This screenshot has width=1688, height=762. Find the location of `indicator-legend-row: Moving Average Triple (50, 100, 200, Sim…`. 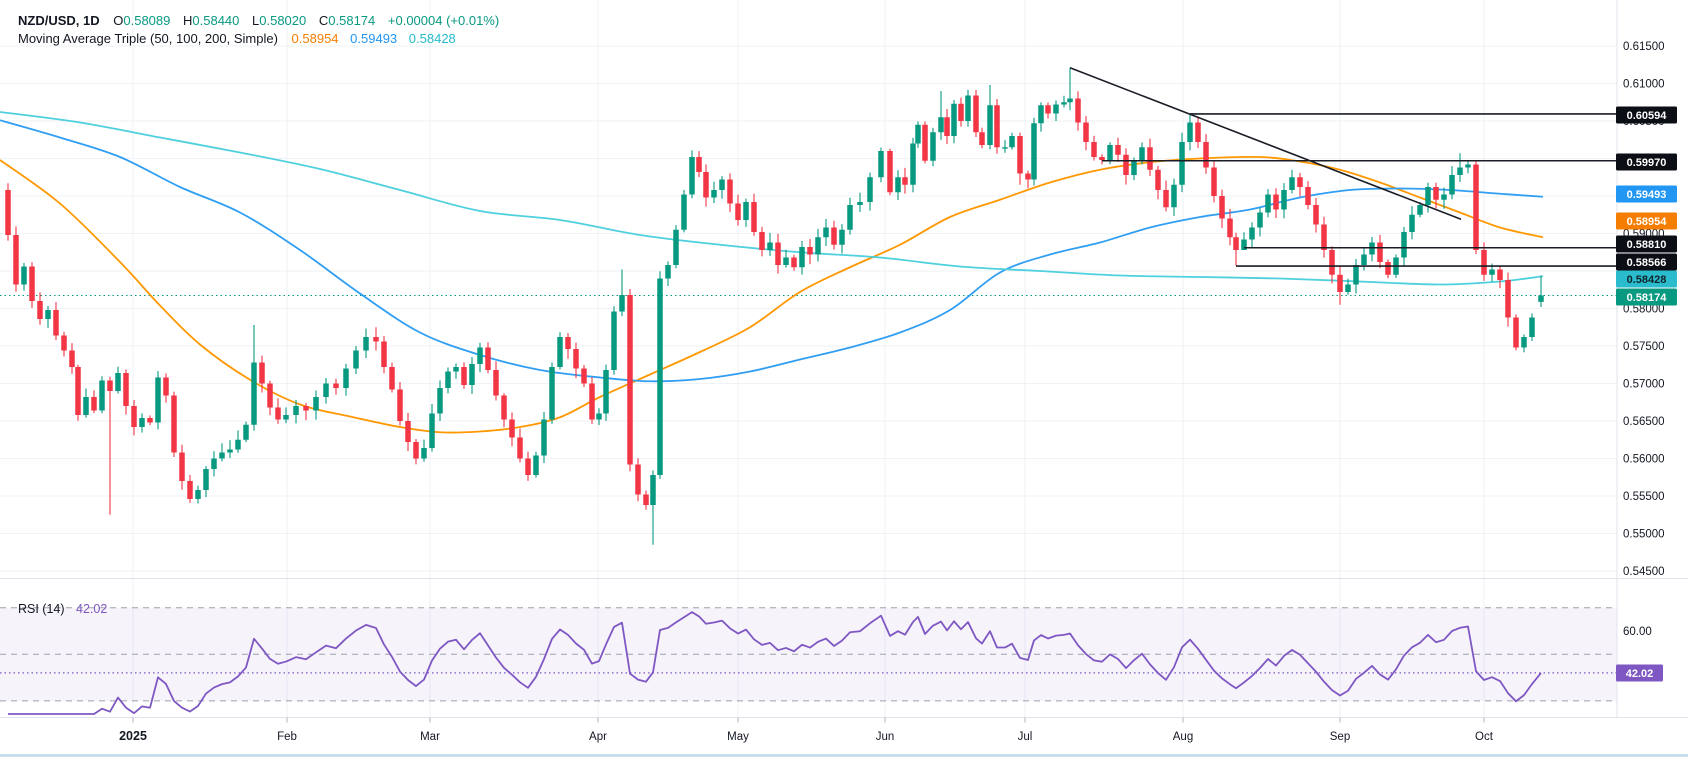

indicator-legend-row: Moving Average Triple (50, 100, 200, Sim… is located at coordinates (237, 38).